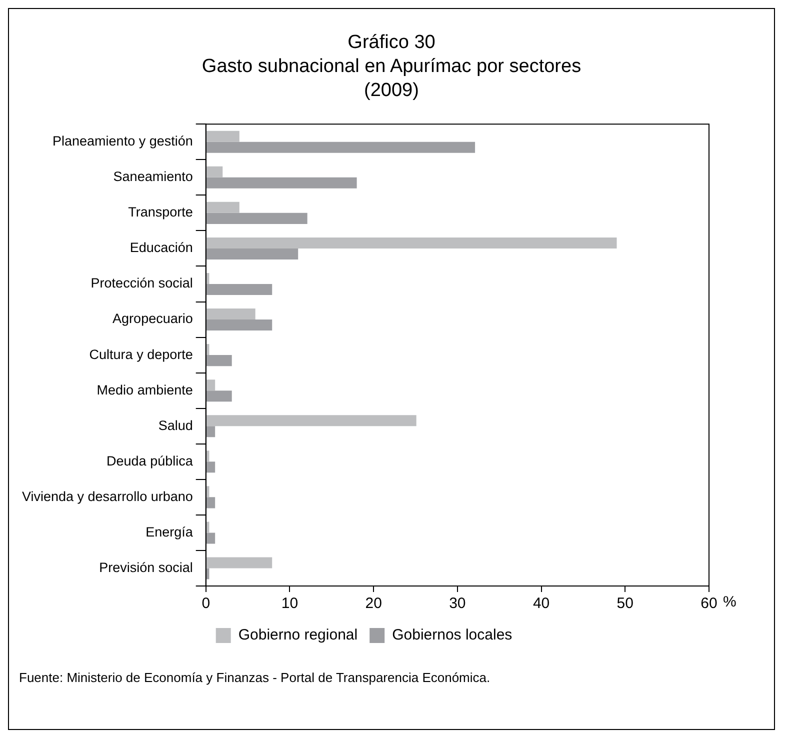 The height and width of the screenshot is (742, 787). Describe the element at coordinates (457, 603) in the screenshot. I see `x-tick-label: 30` at that location.